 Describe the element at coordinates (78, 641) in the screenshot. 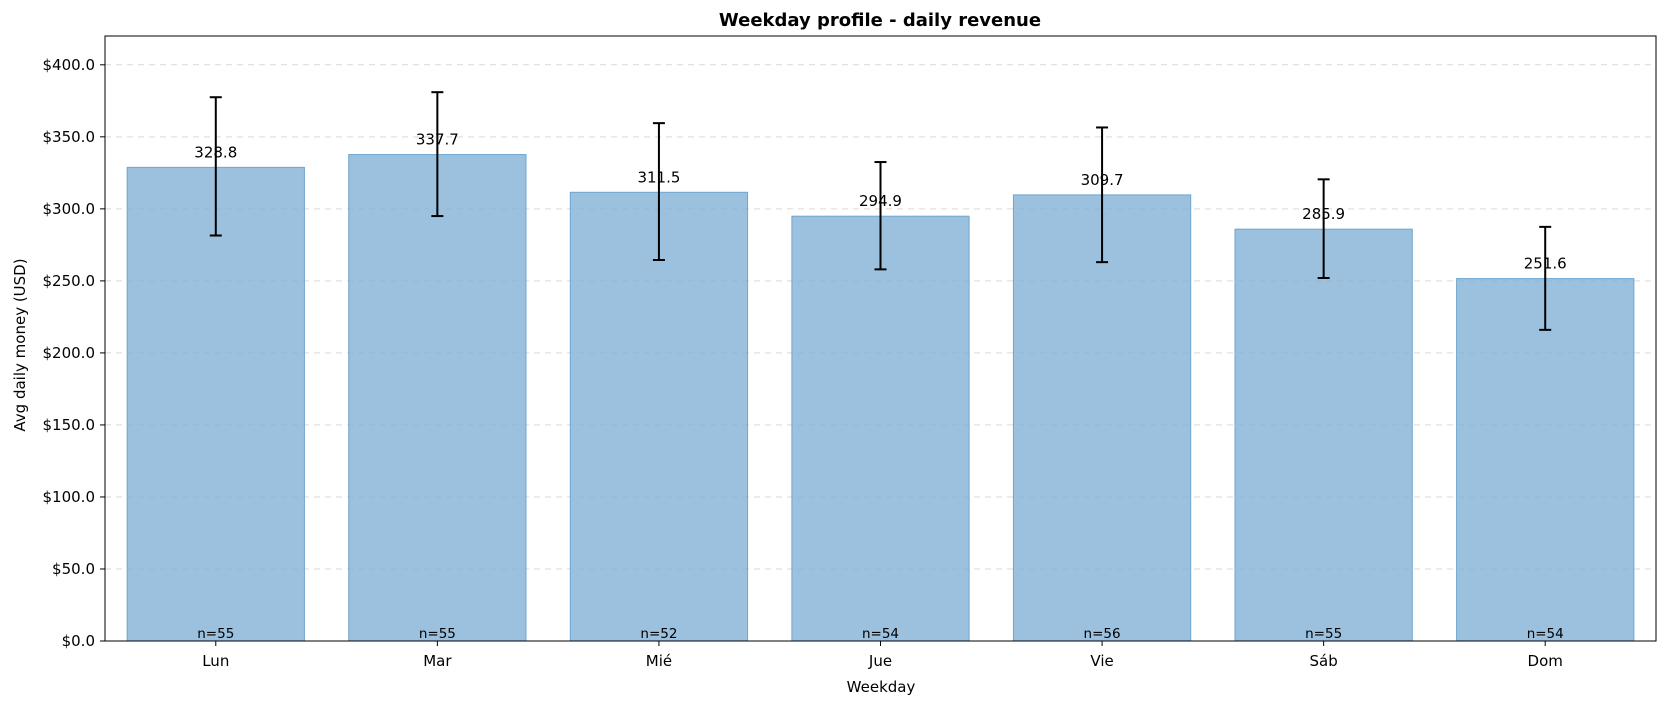

I see `y-tick-label: $0.0` at that location.